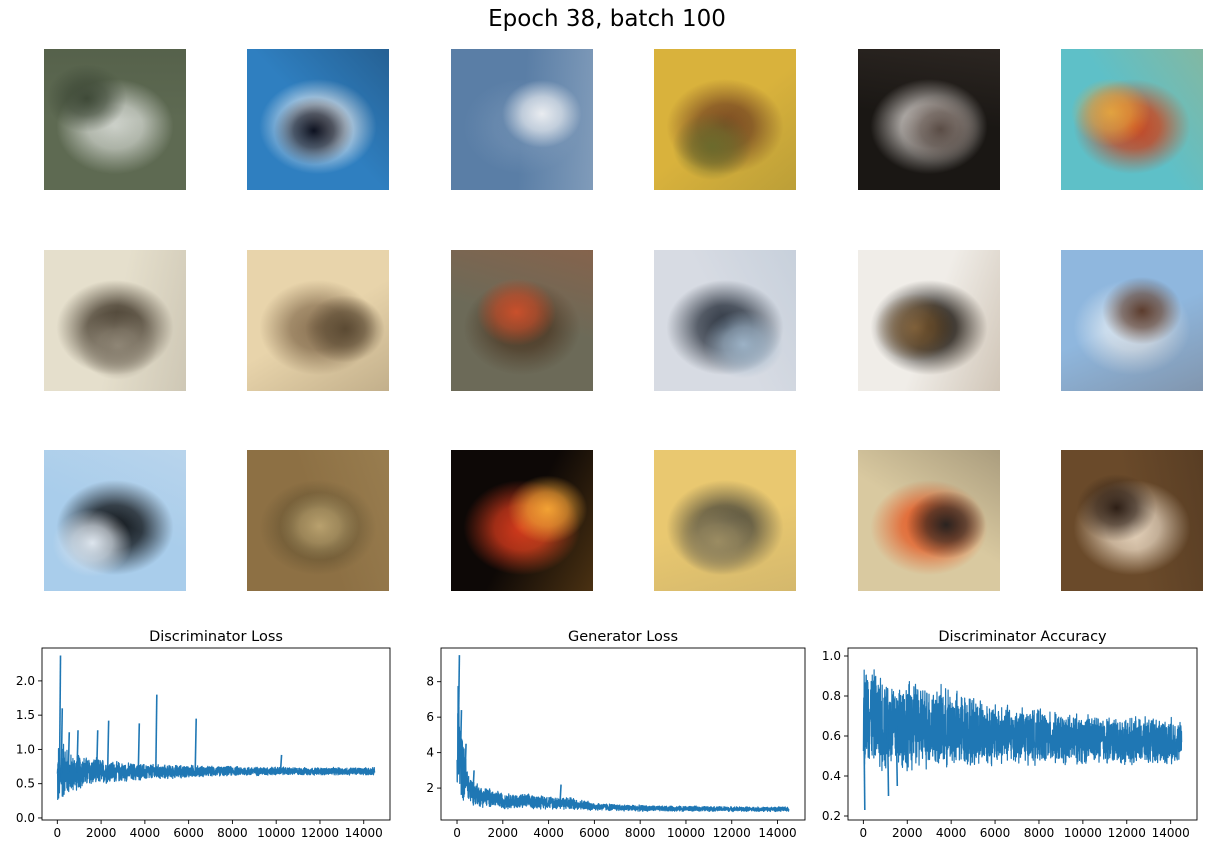 Image resolution: width=1214 pixels, height=853 pixels. Describe the element at coordinates (25, 715) in the screenshot. I see `y-tick-label: 1.5` at that location.